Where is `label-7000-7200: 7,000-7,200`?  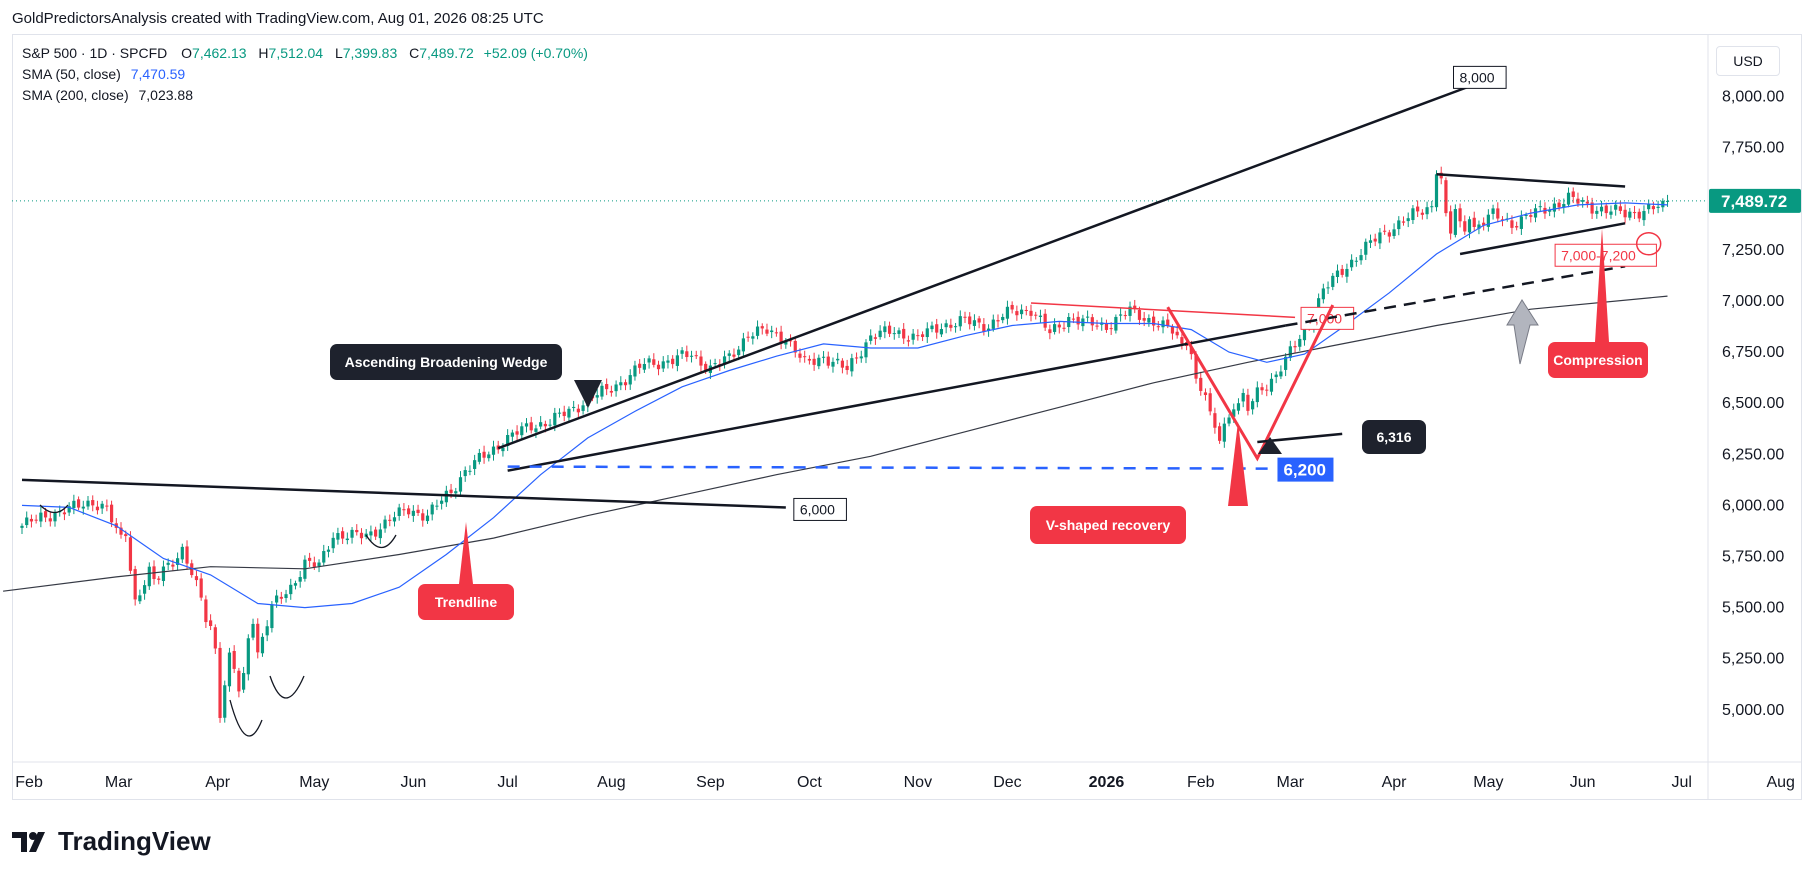 label-7000-7200: 7,000-7,200 is located at coordinates (1598, 255).